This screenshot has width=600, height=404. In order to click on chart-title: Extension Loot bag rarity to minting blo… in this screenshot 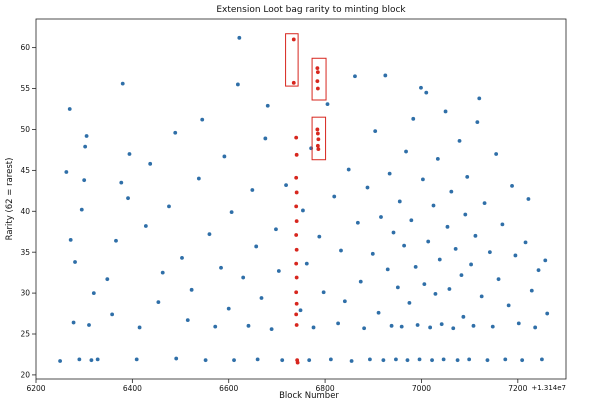, I will do `click(311, 10)`.